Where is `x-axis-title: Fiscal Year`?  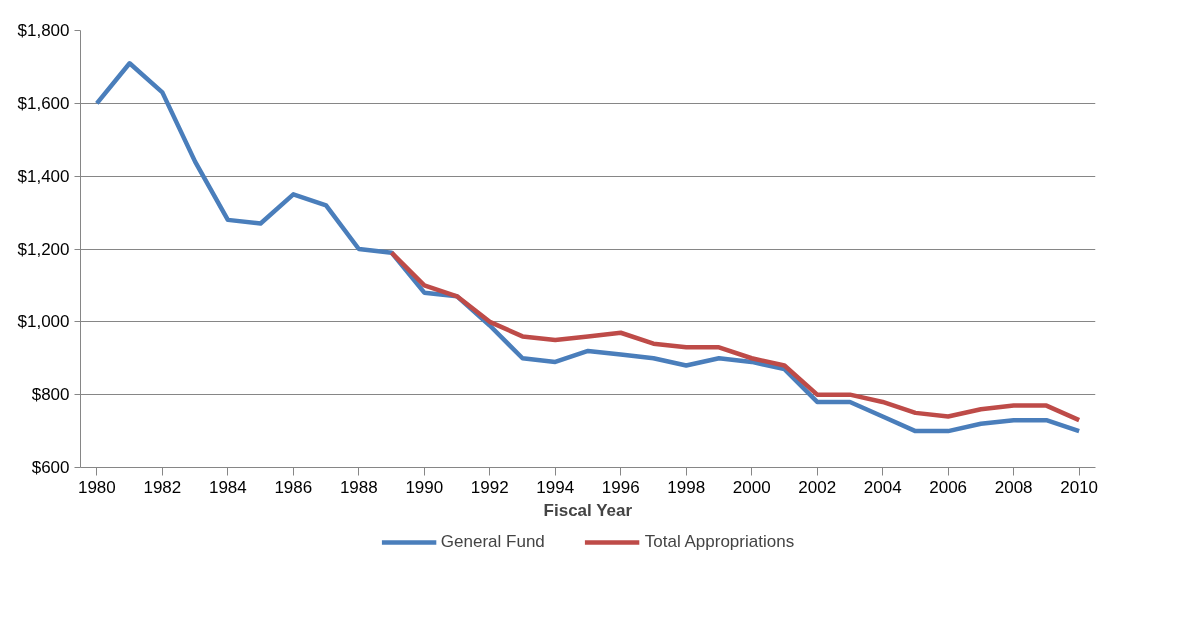
x-axis-title: Fiscal Year is located at coordinates (588, 510).